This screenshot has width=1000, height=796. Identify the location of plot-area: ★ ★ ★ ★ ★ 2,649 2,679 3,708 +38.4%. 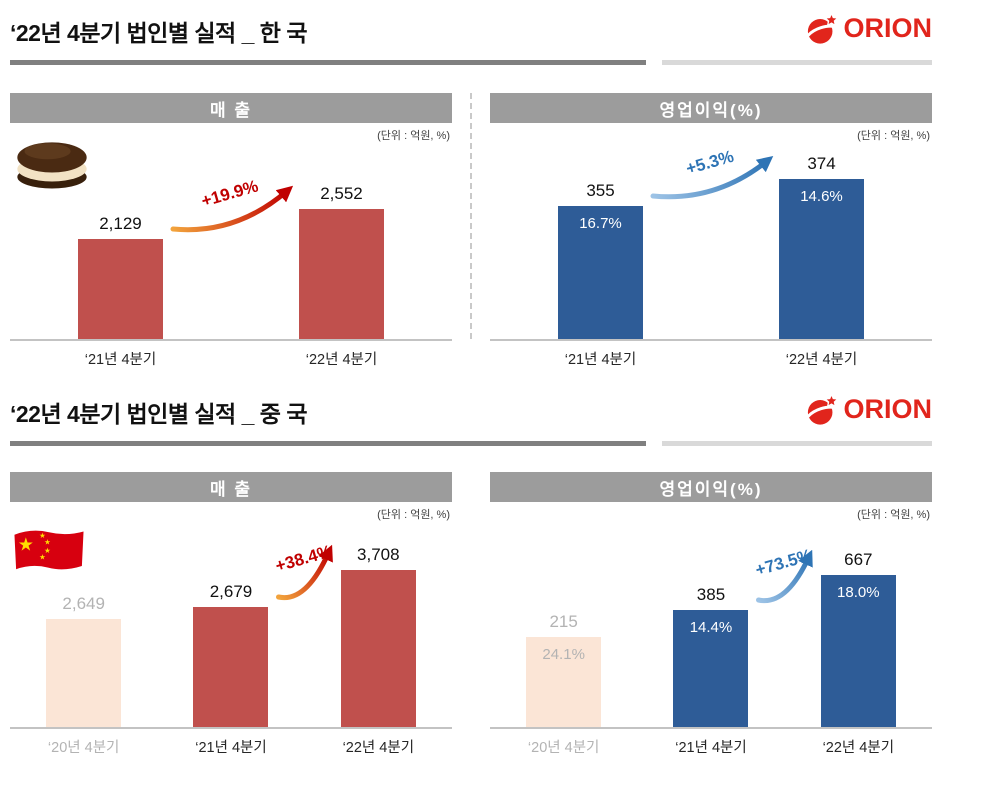
(231, 625).